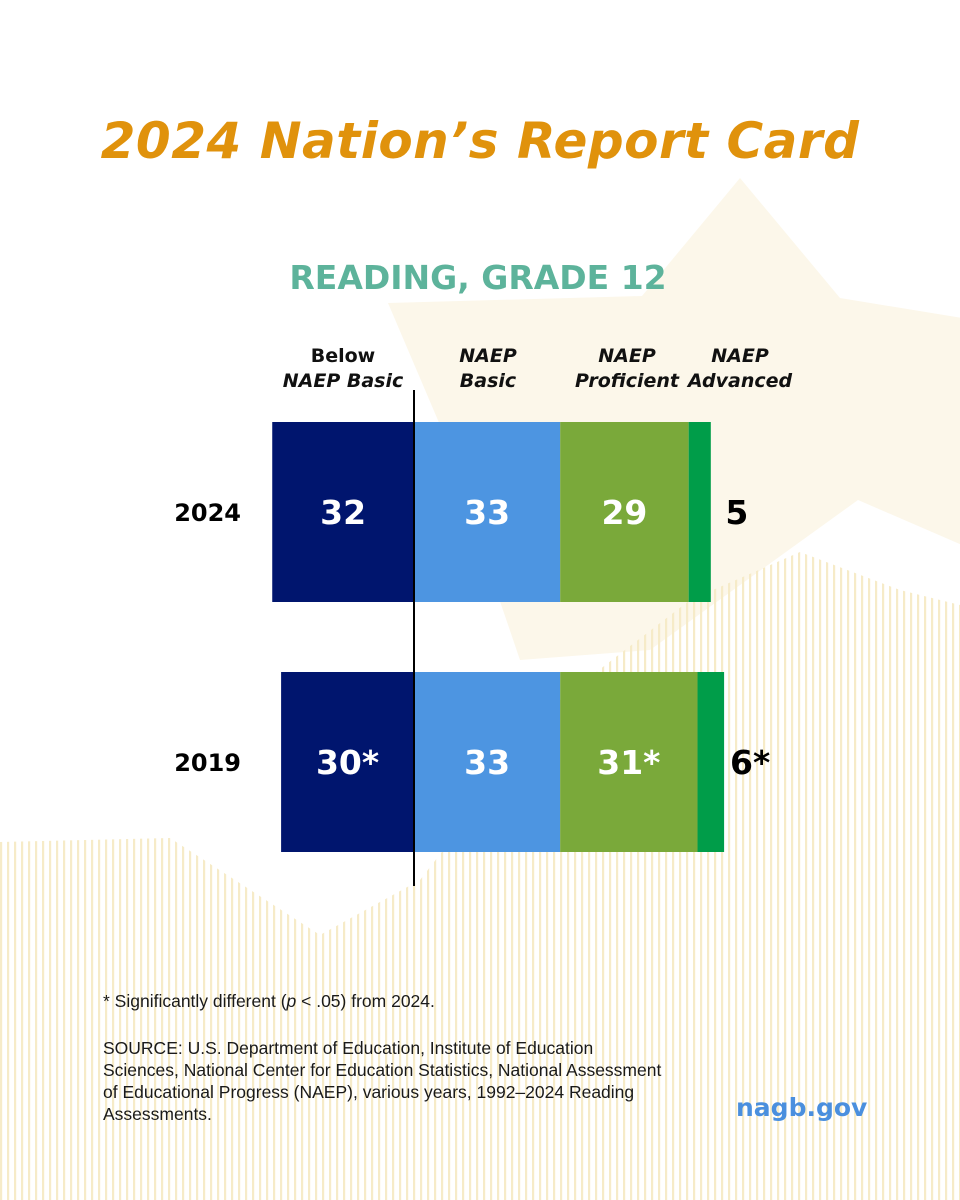  What do you see at coordinates (750, 762) in the screenshot?
I see `value-label-2019-level-3: 6*` at bounding box center [750, 762].